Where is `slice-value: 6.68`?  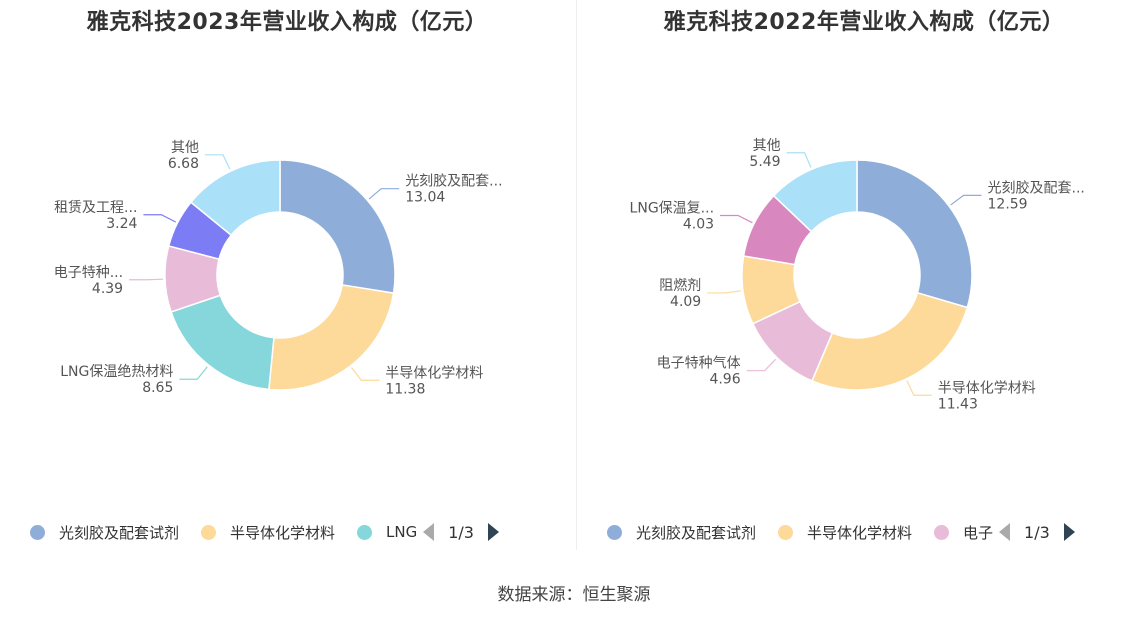
slice-value: 6.68 is located at coordinates (183, 164).